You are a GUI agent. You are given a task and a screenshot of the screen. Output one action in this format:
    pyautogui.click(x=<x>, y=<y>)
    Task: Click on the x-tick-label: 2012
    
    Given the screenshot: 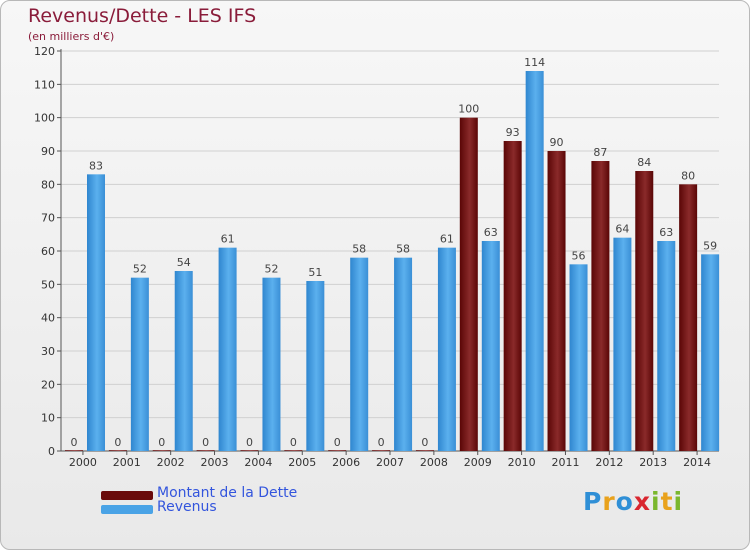 What is the action you would take?
    pyautogui.click(x=609, y=462)
    